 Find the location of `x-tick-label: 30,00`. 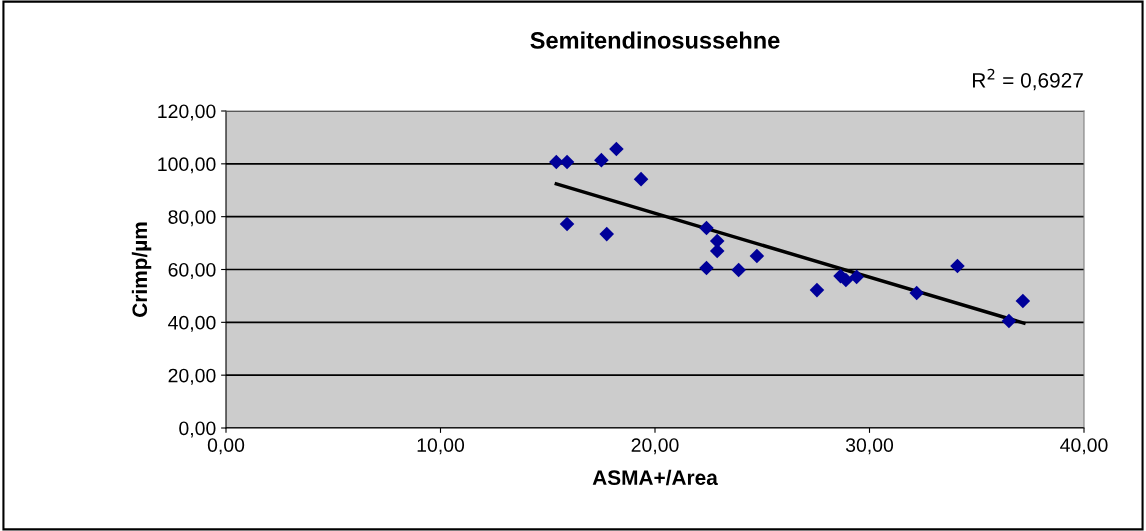

x-tick-label: 30,00 is located at coordinates (869, 446).